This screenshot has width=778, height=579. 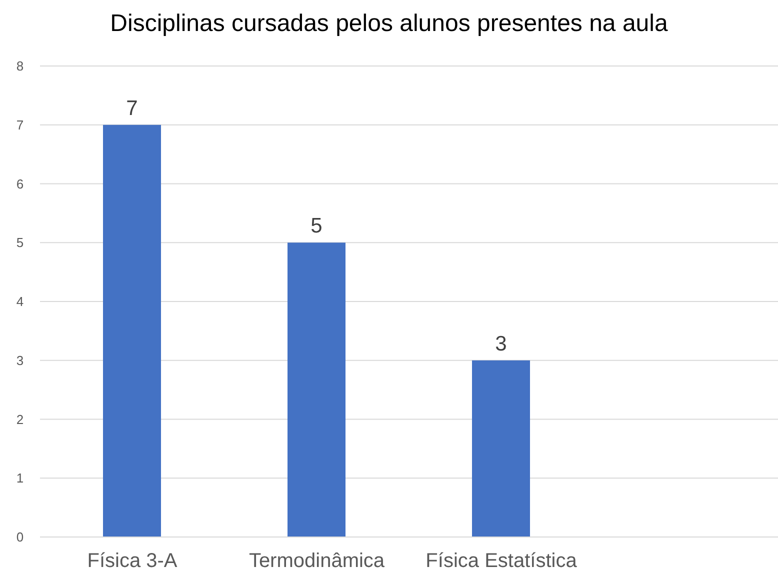 I want to click on x-tick-label: Física 3-A, so click(x=132, y=561).